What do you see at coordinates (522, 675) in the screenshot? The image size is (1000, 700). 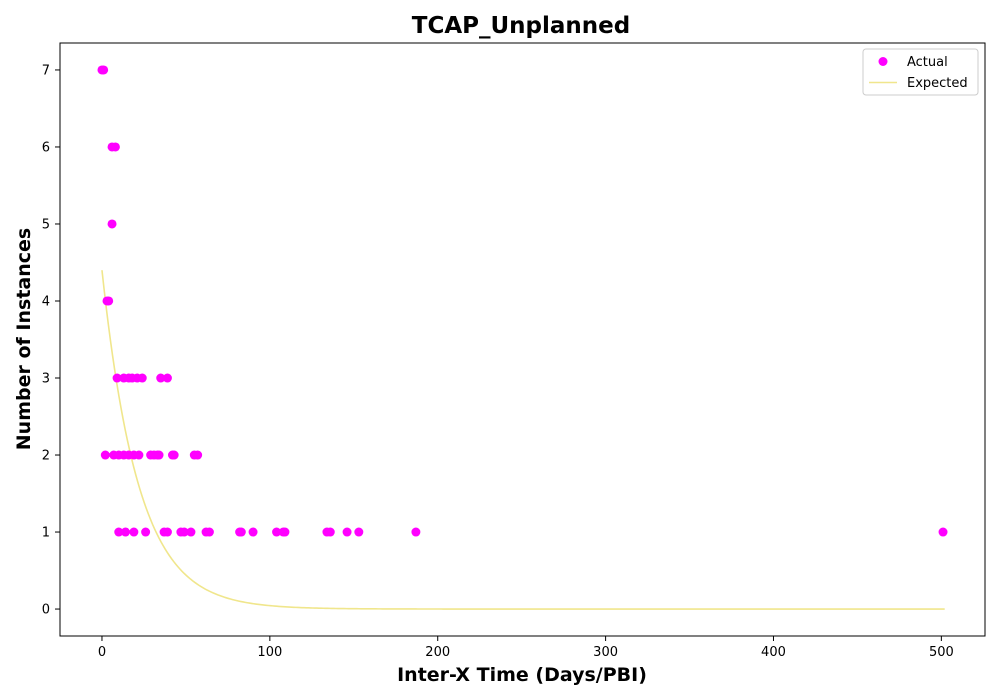 I see `x-axis-label: Inter-X Time (Days/PBI)` at bounding box center [522, 675].